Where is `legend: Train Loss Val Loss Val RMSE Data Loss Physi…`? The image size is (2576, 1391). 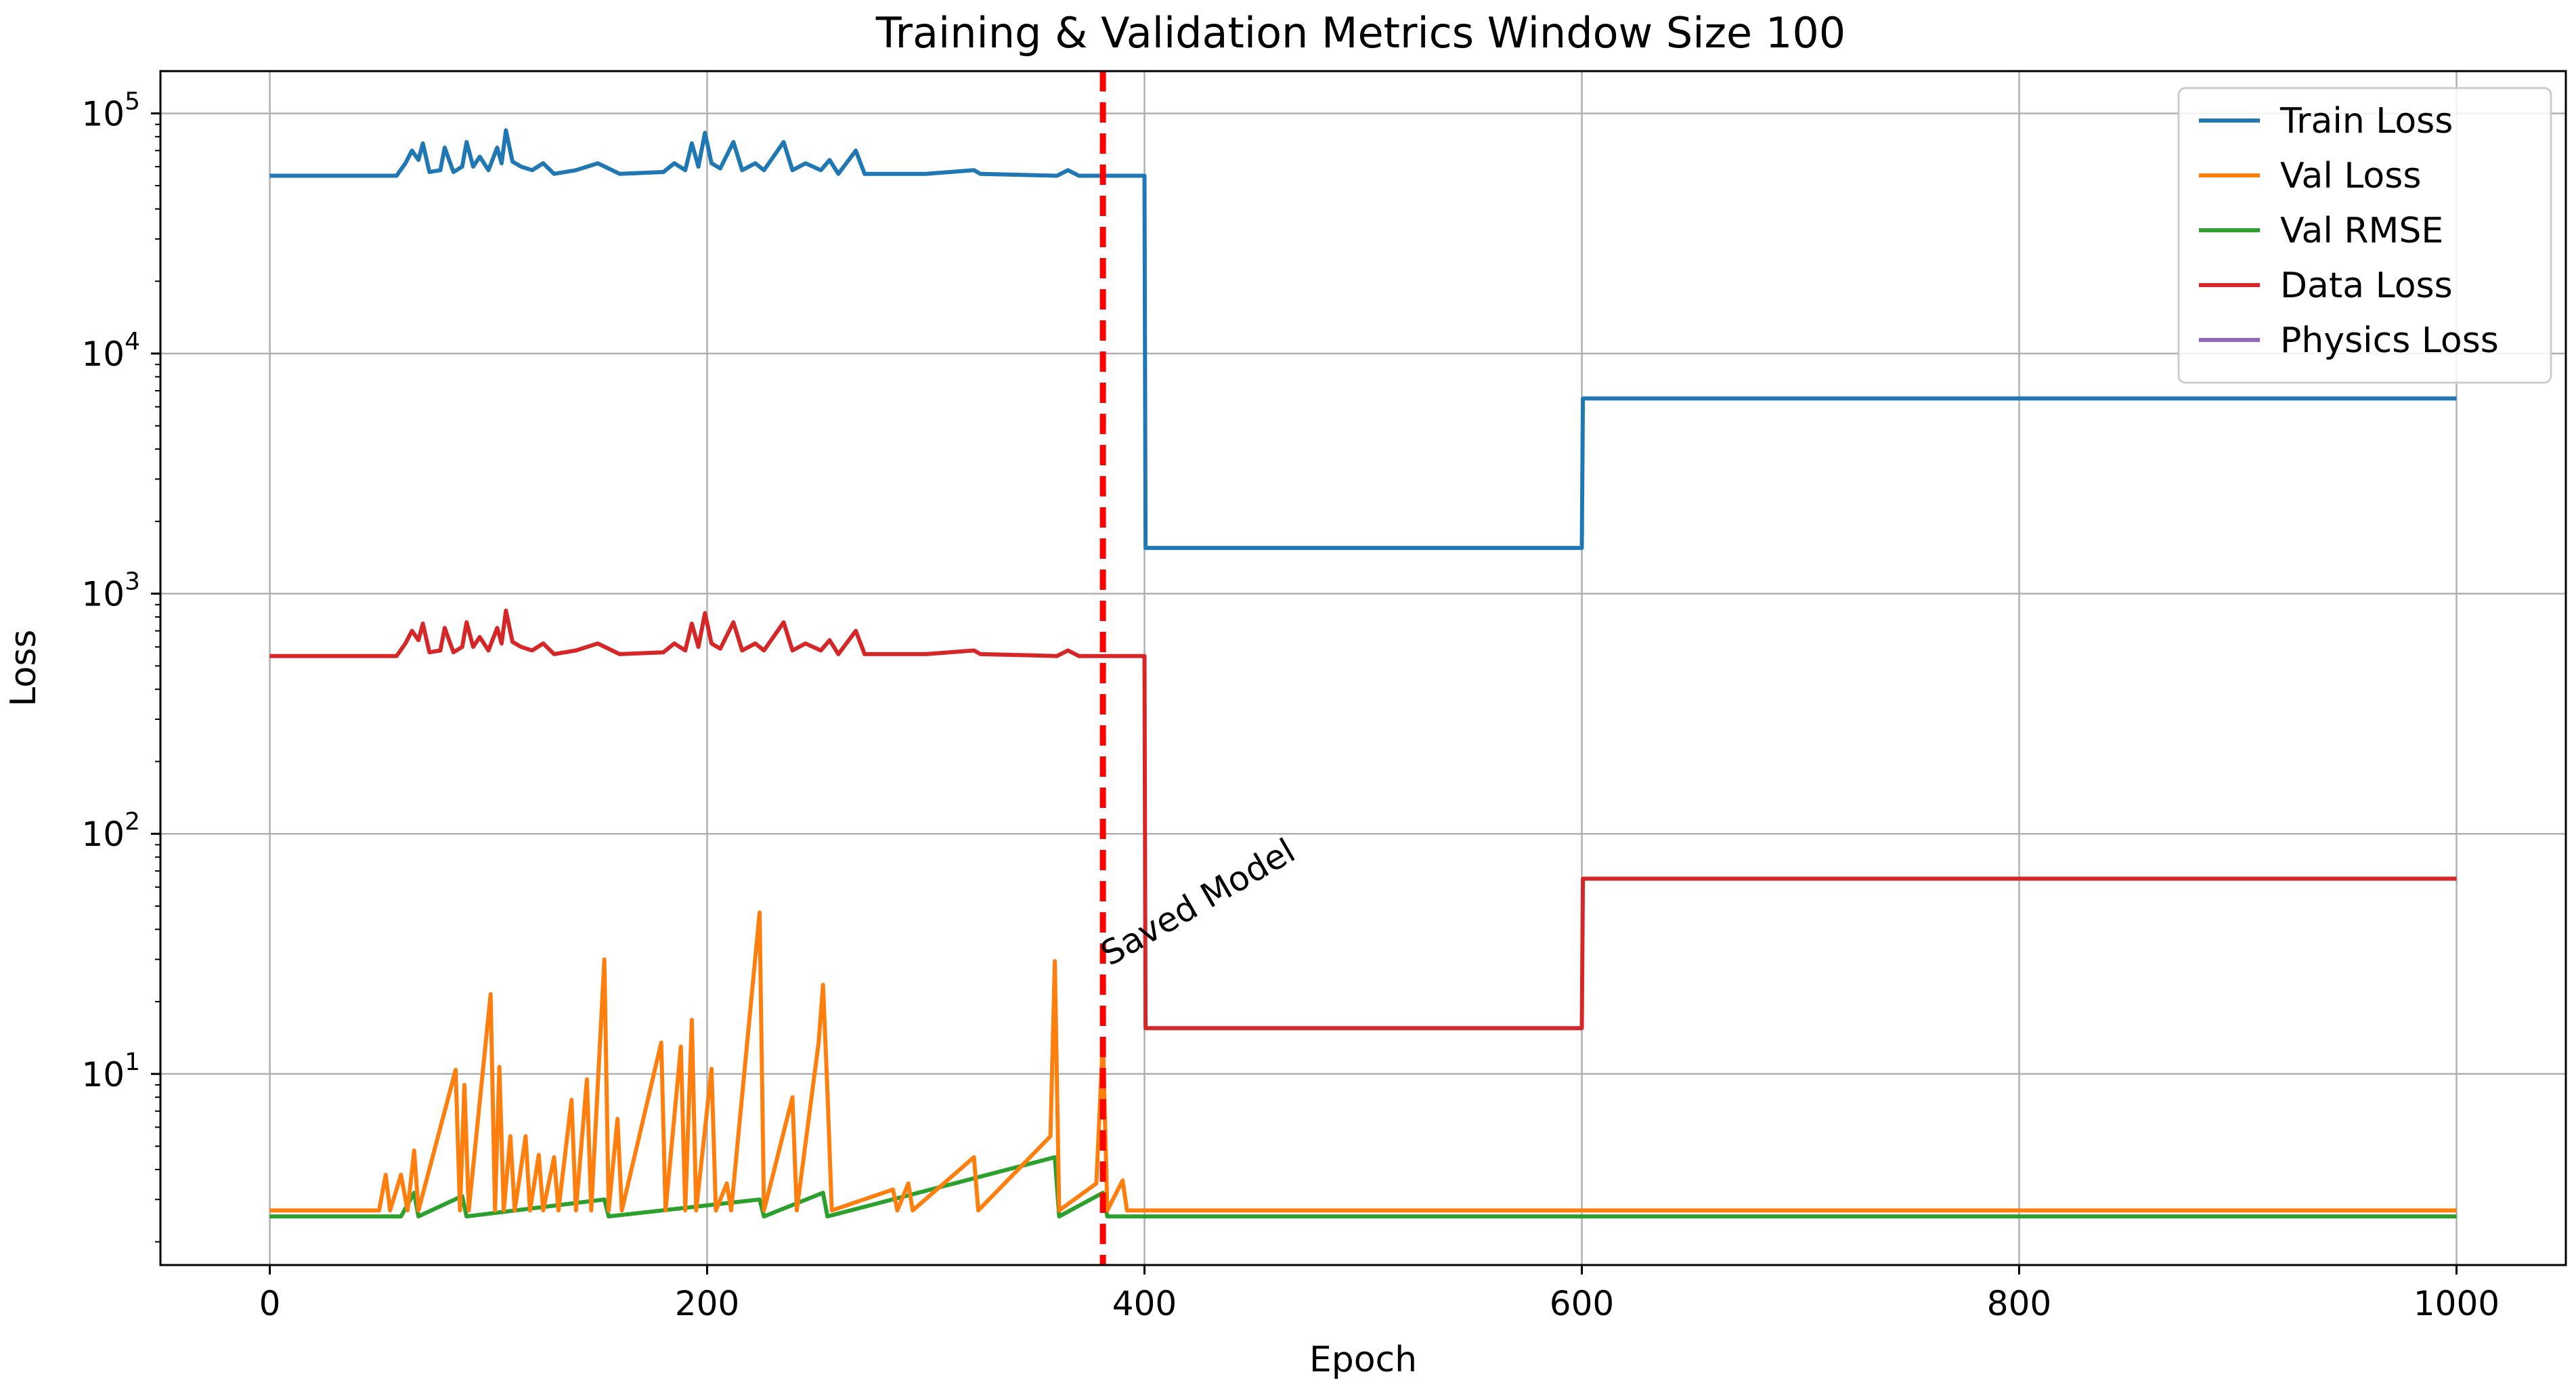
legend: Train Loss Val Loss Val RMSE Data Loss Physi… is located at coordinates (2364, 235).